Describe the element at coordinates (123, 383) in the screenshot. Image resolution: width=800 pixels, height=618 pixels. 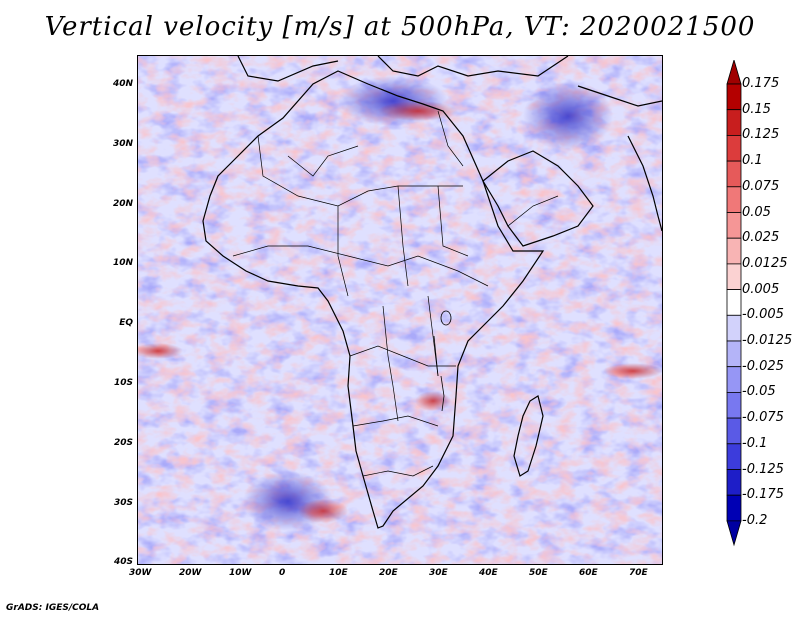
I see `latitude-tick-label: 10S` at that location.